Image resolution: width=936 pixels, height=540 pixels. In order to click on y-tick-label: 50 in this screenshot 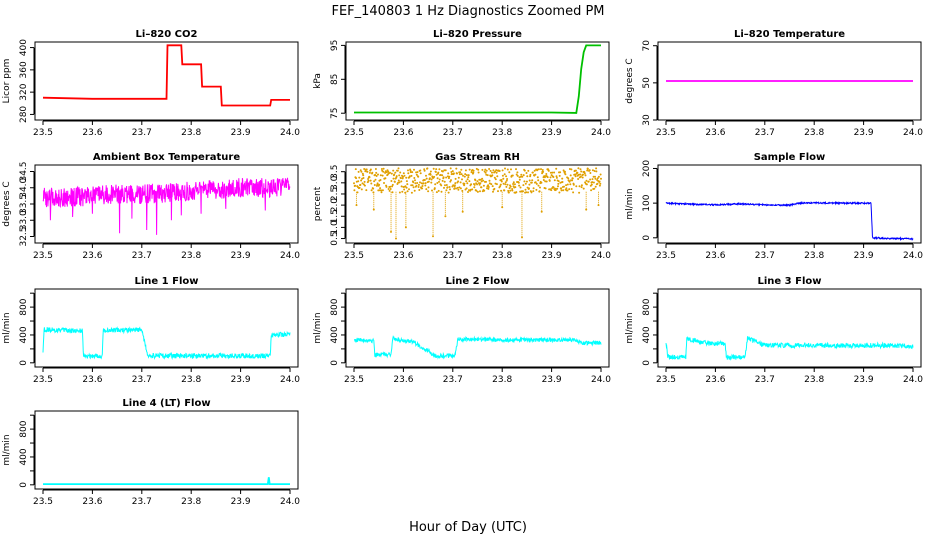, I will do `click(647, 83)`.